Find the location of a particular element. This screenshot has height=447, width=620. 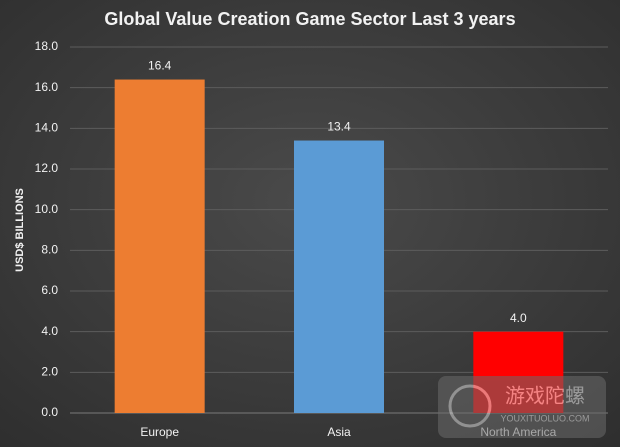

x-tick-label: Asia is located at coordinates (339, 432).